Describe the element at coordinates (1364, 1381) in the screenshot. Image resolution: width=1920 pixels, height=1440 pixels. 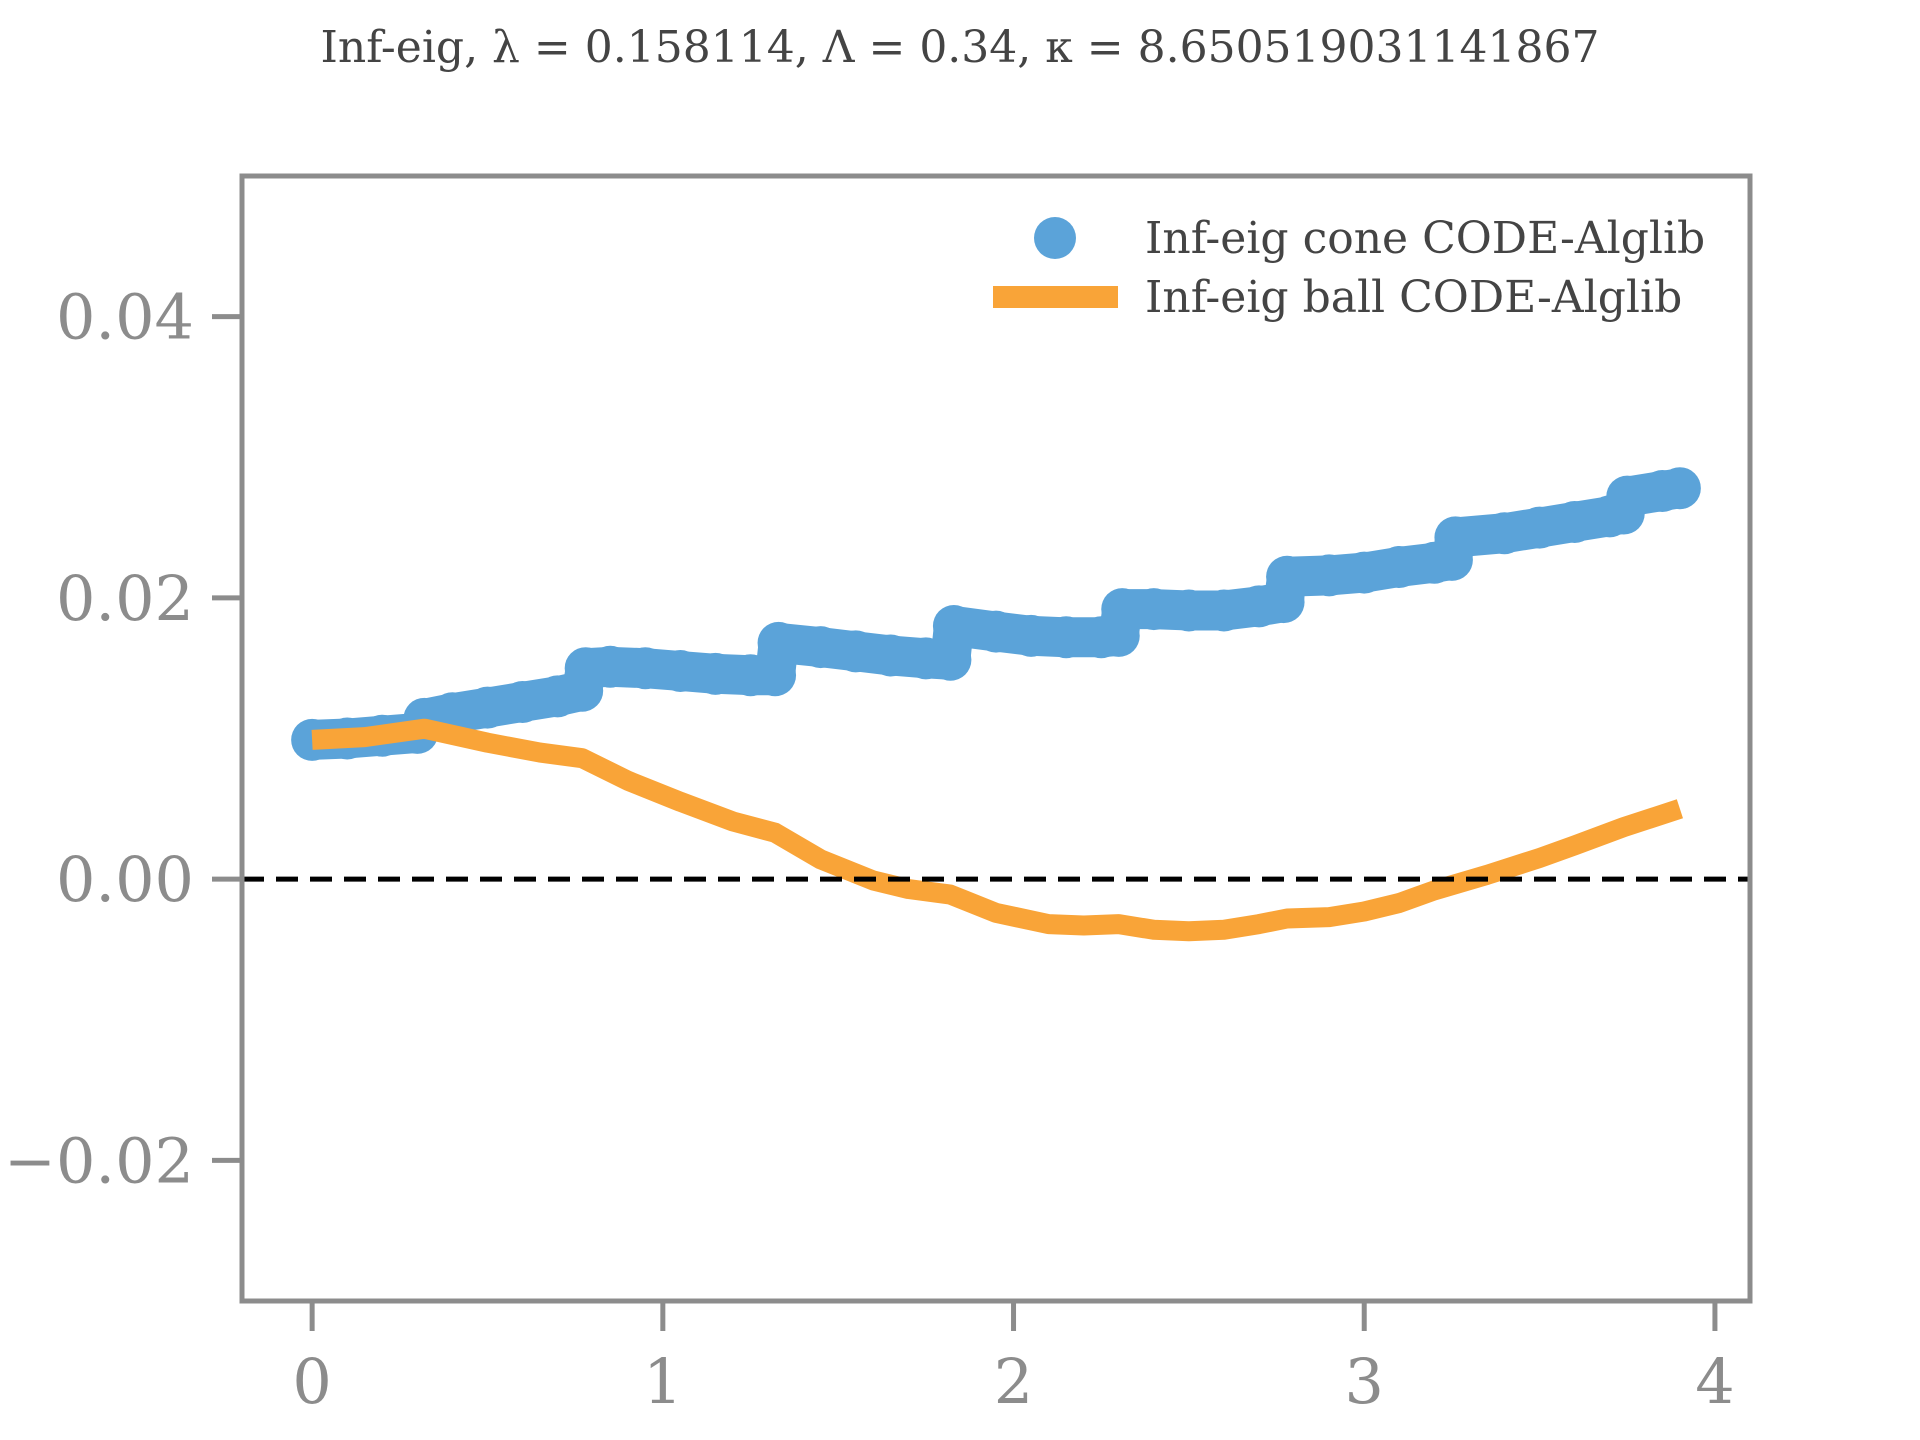
I see `x-tick-label: 3` at that location.